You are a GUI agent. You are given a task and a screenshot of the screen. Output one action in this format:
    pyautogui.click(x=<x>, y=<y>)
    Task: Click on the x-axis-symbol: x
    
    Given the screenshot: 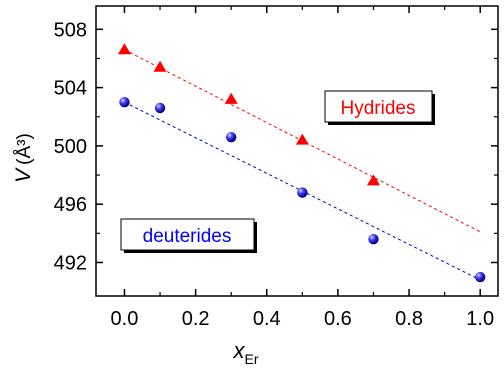 What is the action you would take?
    pyautogui.click(x=239, y=350)
    